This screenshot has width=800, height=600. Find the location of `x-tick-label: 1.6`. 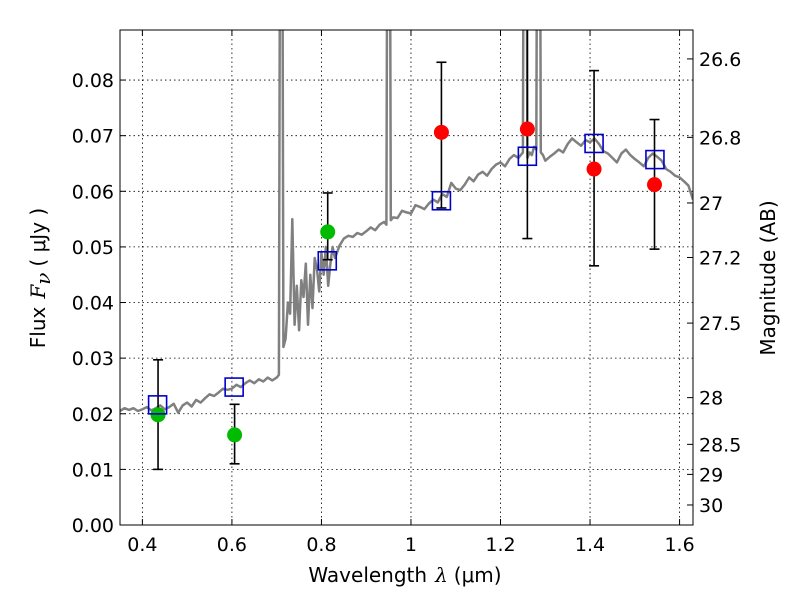

x-tick-label: 1.6 is located at coordinates (679, 545).